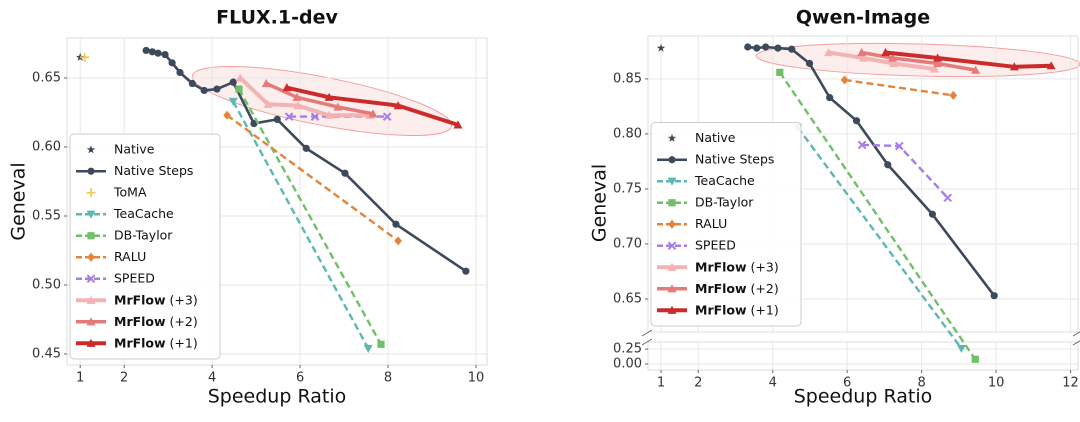  Describe the element at coordinates (46, 215) in the screenshot. I see `y-tick-label: 0.55` at that location.